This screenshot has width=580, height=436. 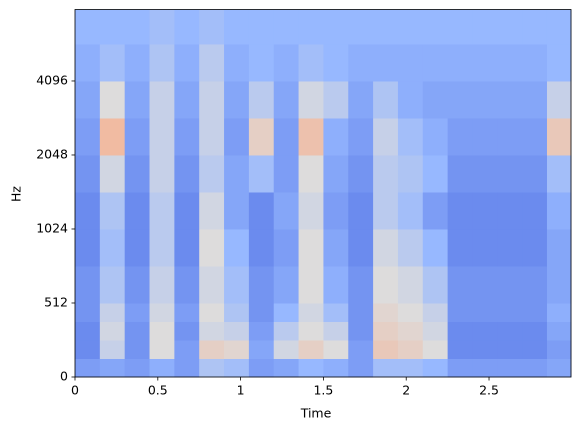 What do you see at coordinates (56, 301) in the screenshot?
I see `y-tick-label: 512` at bounding box center [56, 301].